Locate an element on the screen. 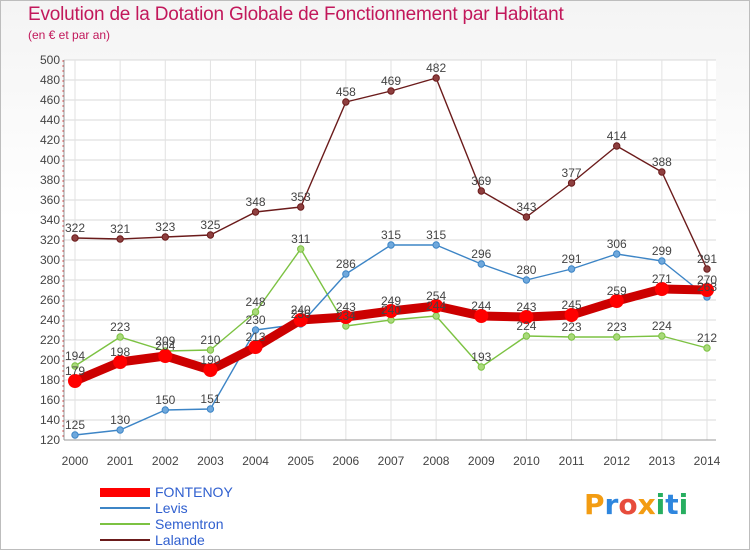  legend-label: Sementron is located at coordinates (189, 524).